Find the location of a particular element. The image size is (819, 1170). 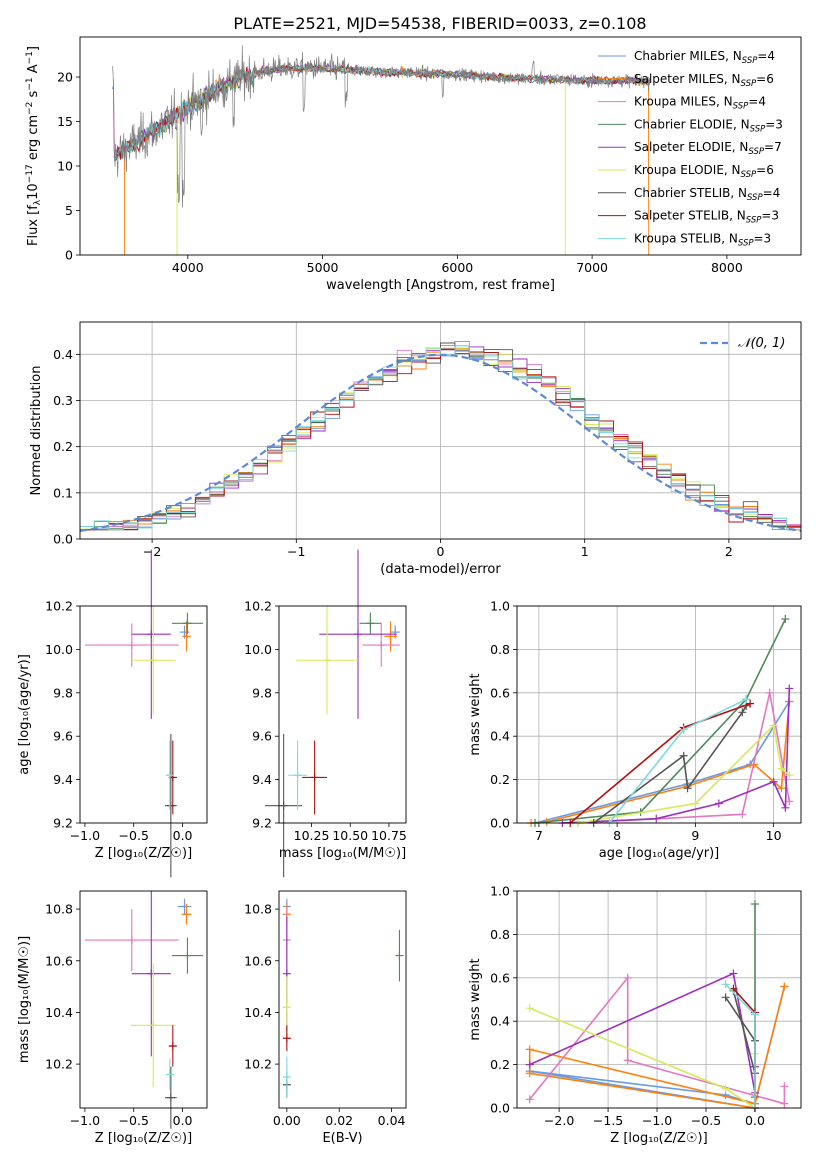

legend-label-salpeter-stelib: Salpeter STELIB, NSSP=3 is located at coordinates (706, 217).